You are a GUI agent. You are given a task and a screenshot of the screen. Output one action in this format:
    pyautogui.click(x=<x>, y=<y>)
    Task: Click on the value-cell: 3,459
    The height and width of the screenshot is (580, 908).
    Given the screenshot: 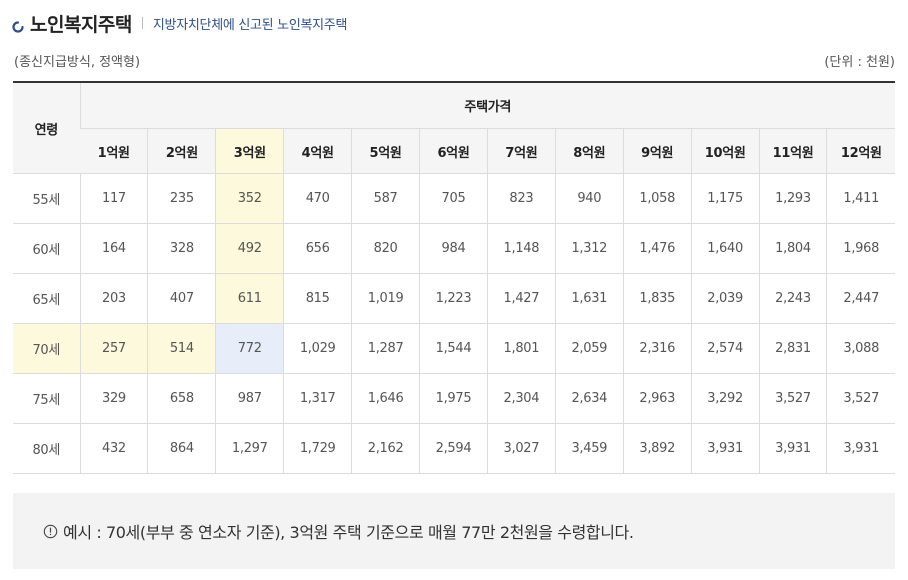 What is the action you would take?
    pyautogui.click(x=589, y=448)
    